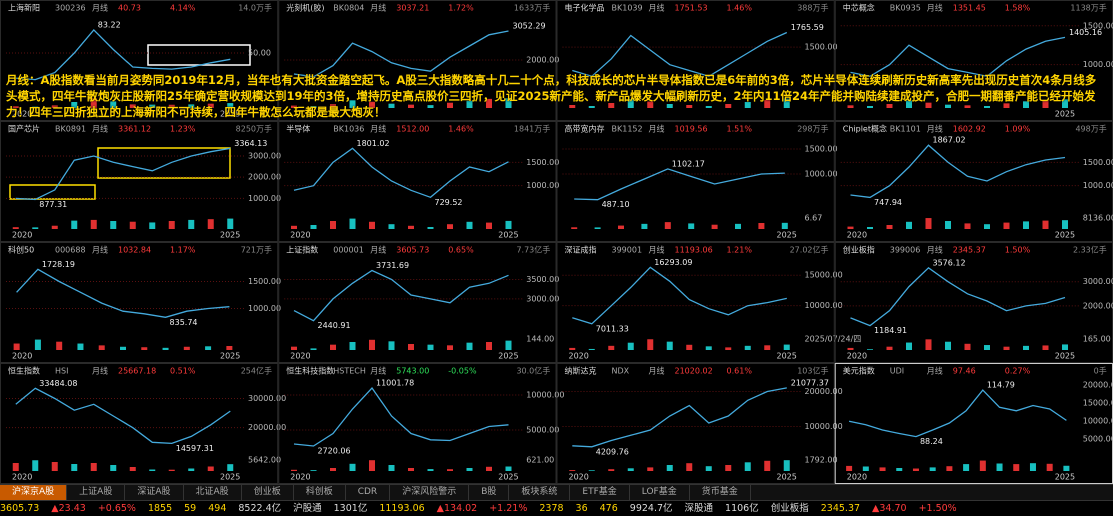 The width and height of the screenshot is (1113, 516). What do you see at coordinates (600, 492) in the screenshot?
I see `tab: ETF基金` at bounding box center [600, 492].